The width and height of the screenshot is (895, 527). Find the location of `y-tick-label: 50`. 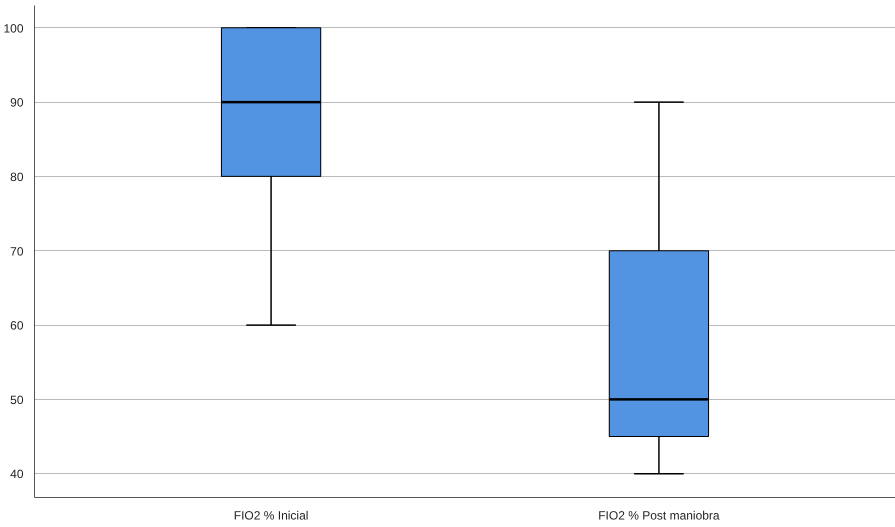

y-tick-label: 50 is located at coordinates (17, 399).